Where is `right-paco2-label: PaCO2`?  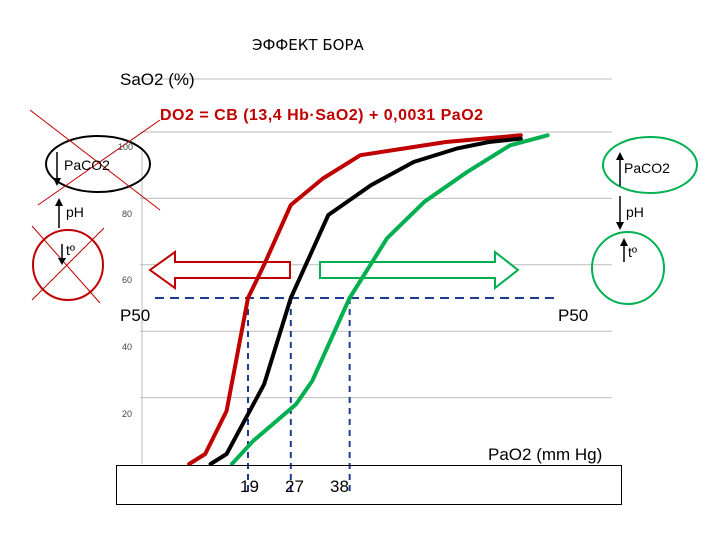 right-paco2-label: PaCO2 is located at coordinates (647, 168).